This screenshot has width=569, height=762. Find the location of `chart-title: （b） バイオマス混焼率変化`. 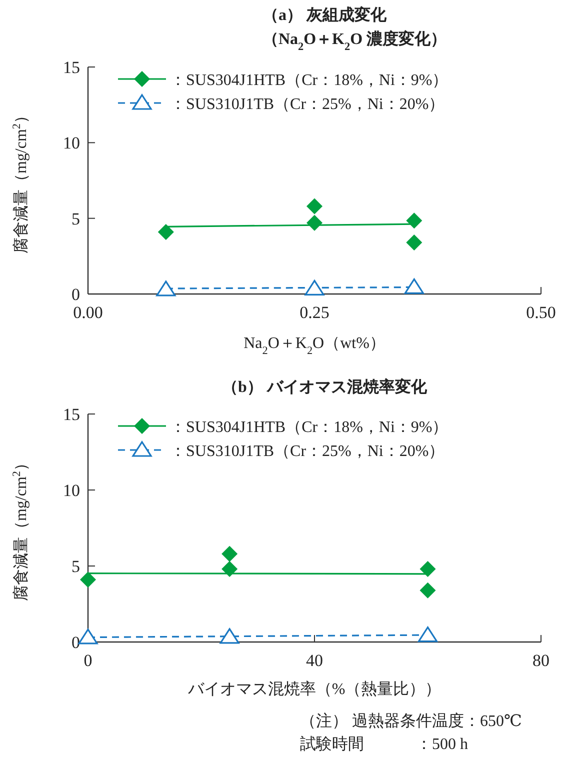

chart-title: （b） バイオマス混焼率変化 is located at coordinates (325, 386).